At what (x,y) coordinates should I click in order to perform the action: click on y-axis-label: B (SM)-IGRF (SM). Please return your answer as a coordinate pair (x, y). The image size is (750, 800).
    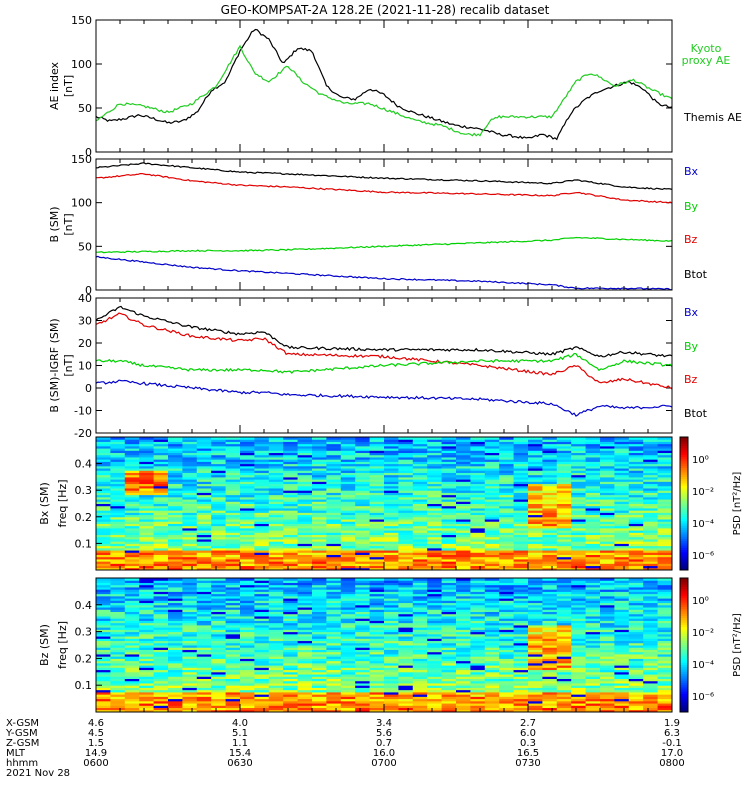
    Looking at the image, I should click on (54, 365).